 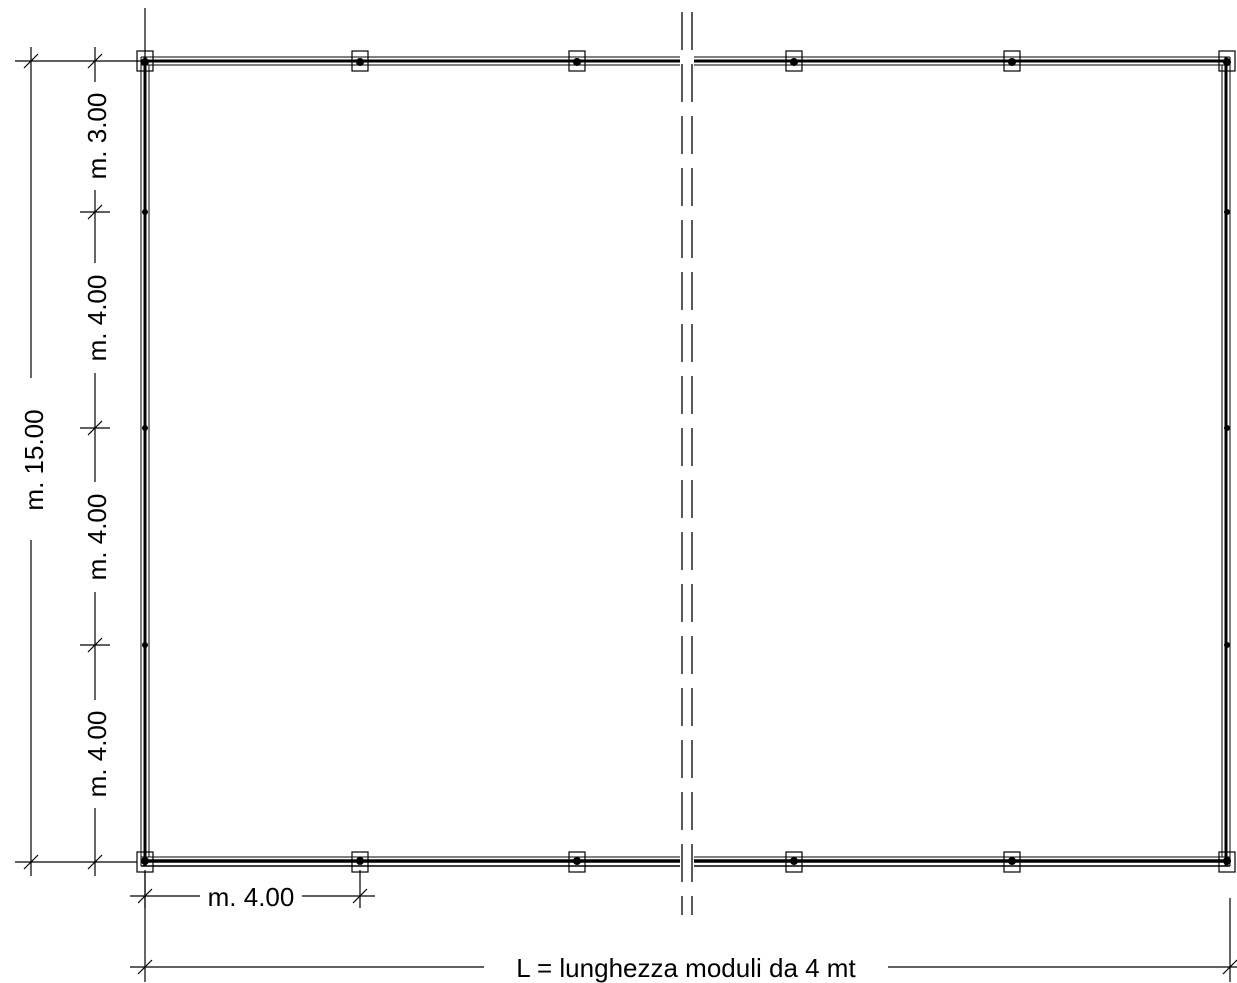 What do you see at coordinates (97, 754) in the screenshot?
I see `segment-label-4: m. 4.00` at bounding box center [97, 754].